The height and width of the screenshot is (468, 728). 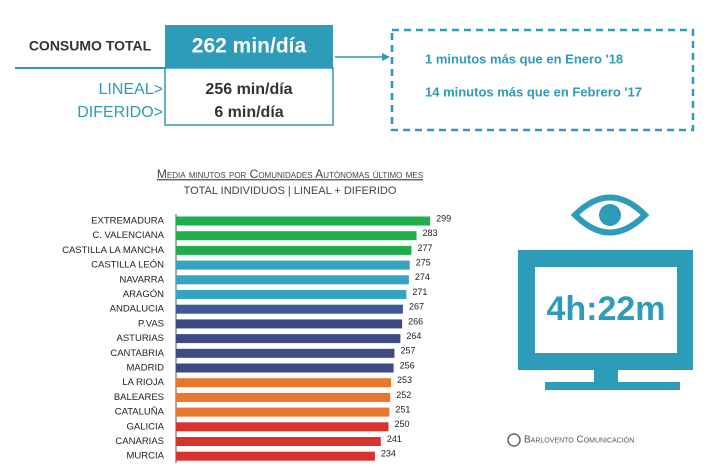 What do you see at coordinates (248, 112) in the screenshot?
I see `diferido-value: 6 min/día` at bounding box center [248, 112].